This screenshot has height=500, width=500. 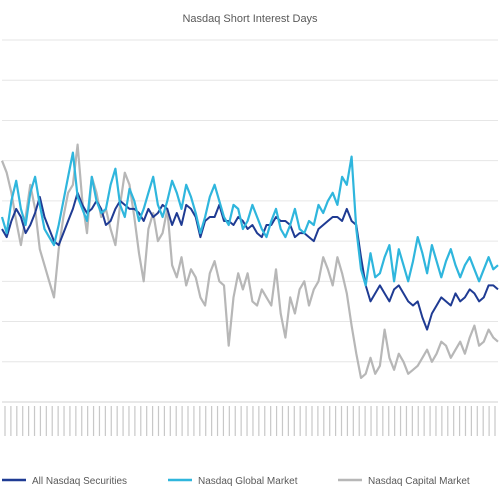 I want to click on legend-item-global-market: Nasdaq Global Market, so click(x=233, y=481).